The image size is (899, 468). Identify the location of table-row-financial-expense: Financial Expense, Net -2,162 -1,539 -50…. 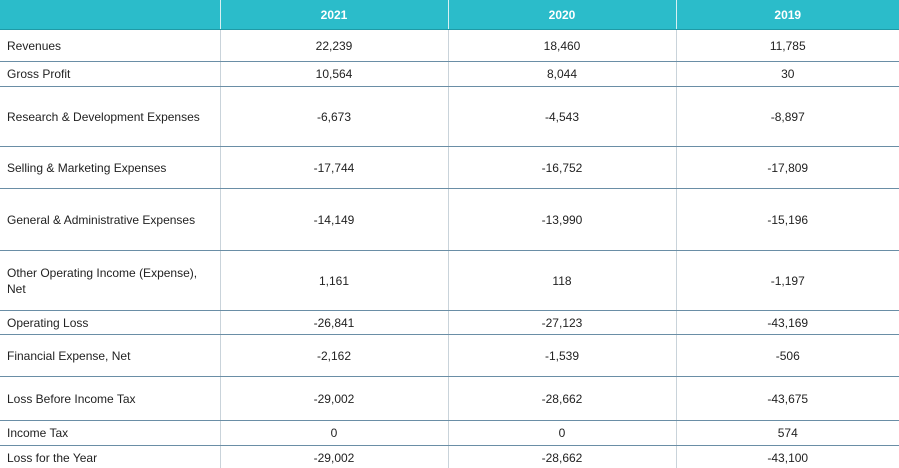
(449, 355).